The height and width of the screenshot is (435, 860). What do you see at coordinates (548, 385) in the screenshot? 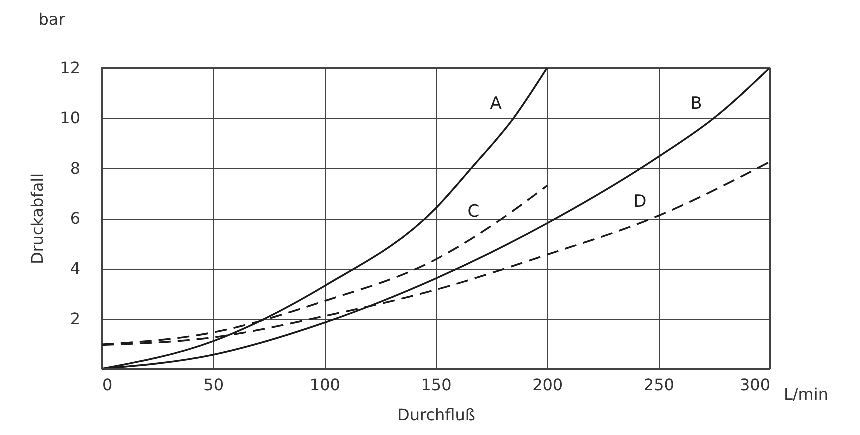
I see `x-tick-label: 200` at bounding box center [548, 385].